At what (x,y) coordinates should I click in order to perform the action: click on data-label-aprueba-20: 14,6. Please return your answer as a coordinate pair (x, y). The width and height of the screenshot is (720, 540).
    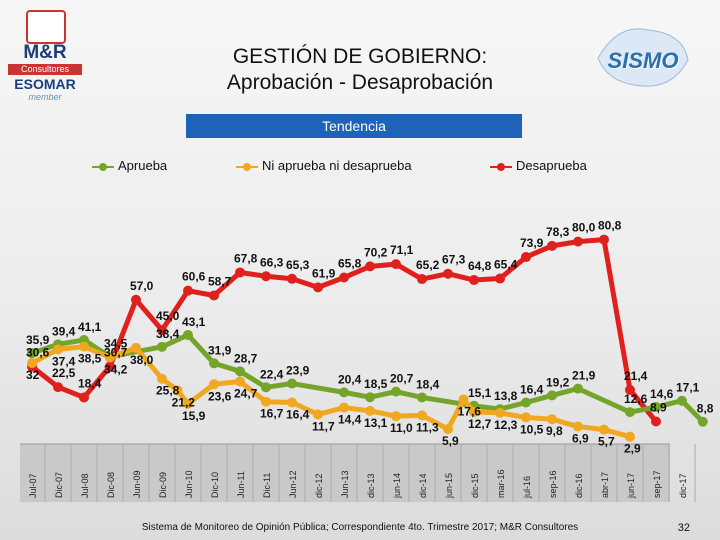
    Looking at the image, I should click on (662, 394).